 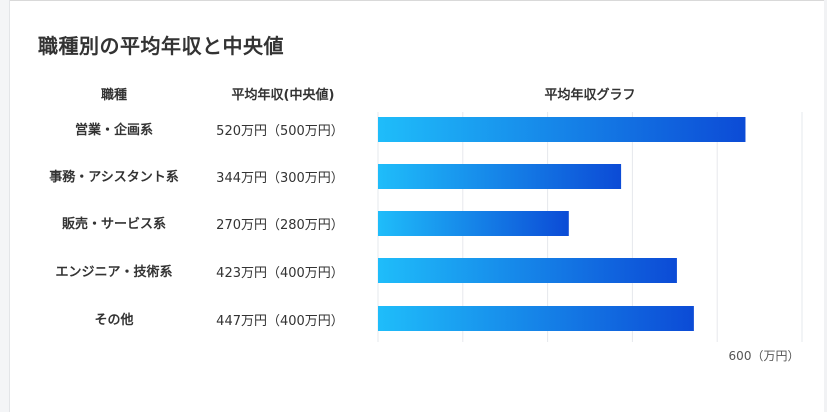 I want to click on right-scroll-edge, so click(x=825, y=206).